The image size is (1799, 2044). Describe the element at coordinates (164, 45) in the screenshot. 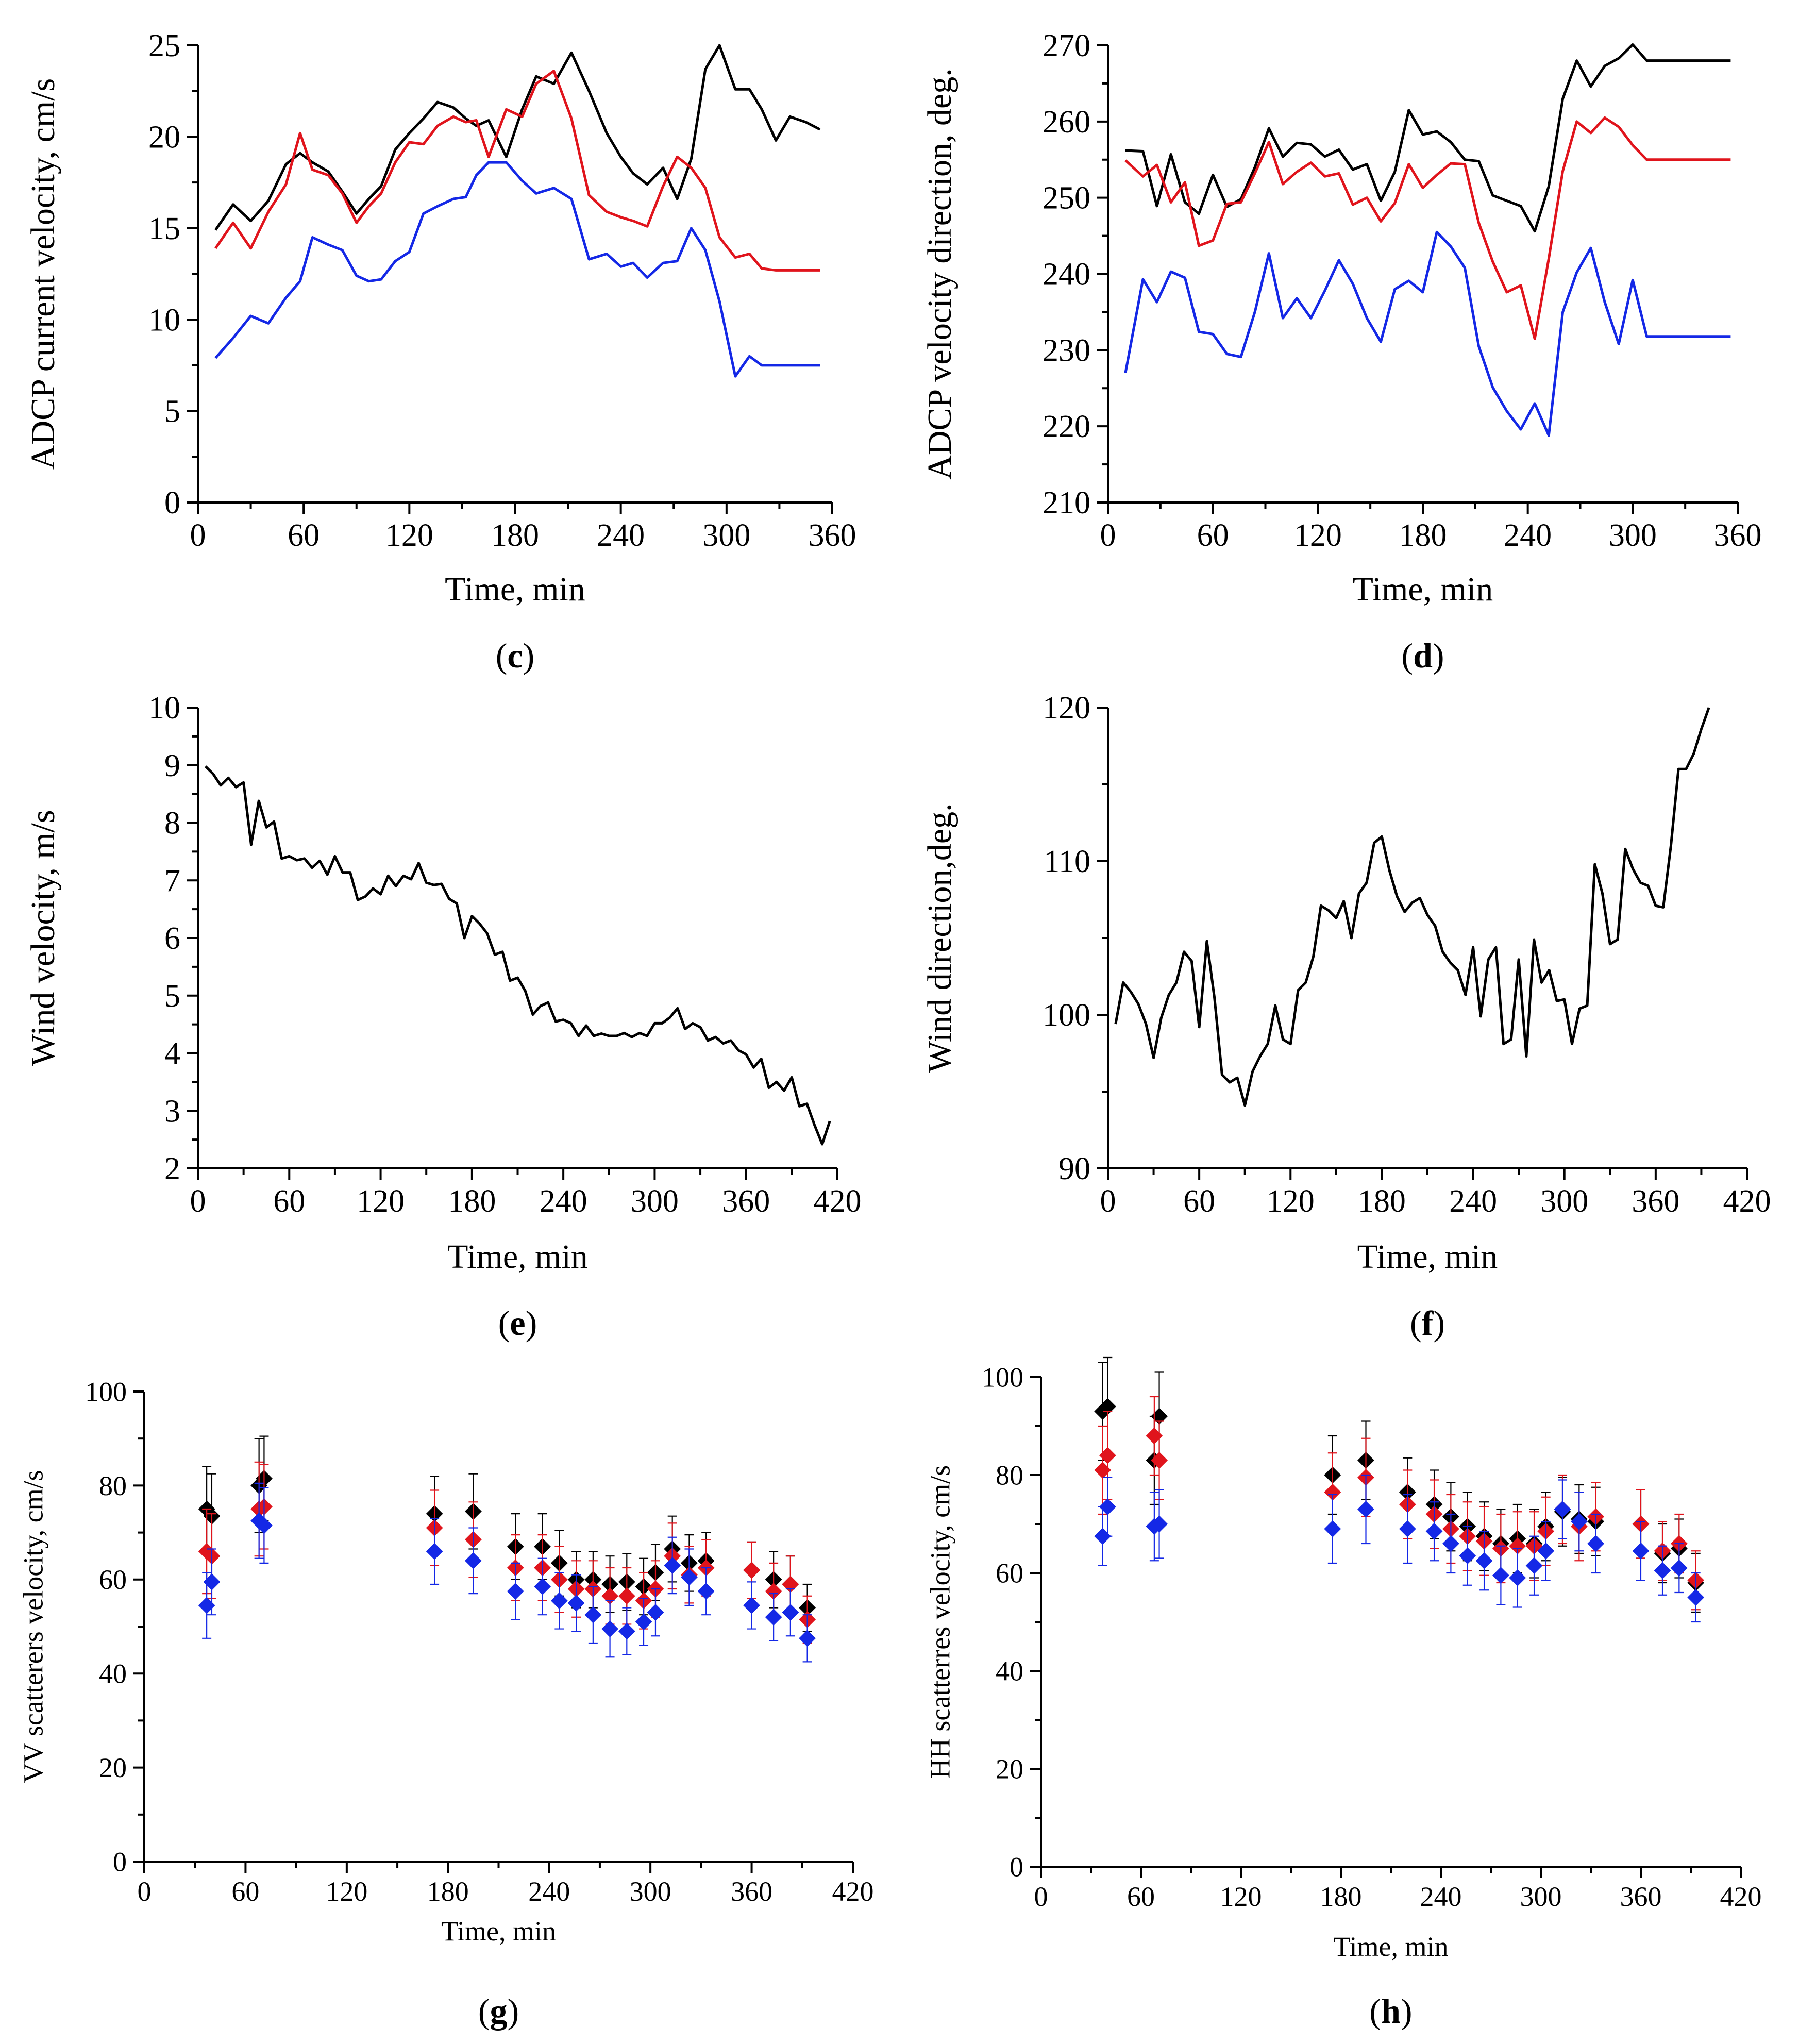

I see `y-tick-label: 25` at that location.